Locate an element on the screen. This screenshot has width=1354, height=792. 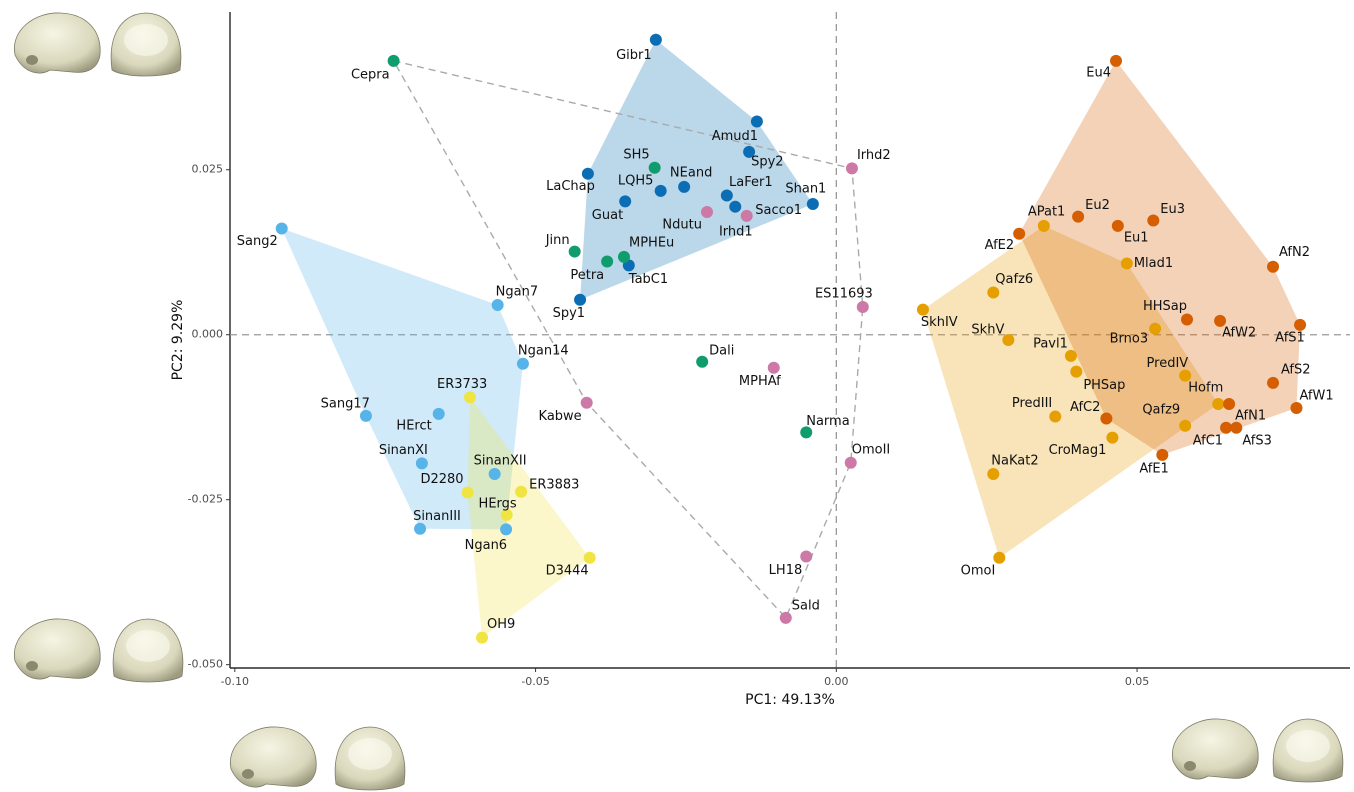
point-label: AfS2 is located at coordinates (1296, 369).